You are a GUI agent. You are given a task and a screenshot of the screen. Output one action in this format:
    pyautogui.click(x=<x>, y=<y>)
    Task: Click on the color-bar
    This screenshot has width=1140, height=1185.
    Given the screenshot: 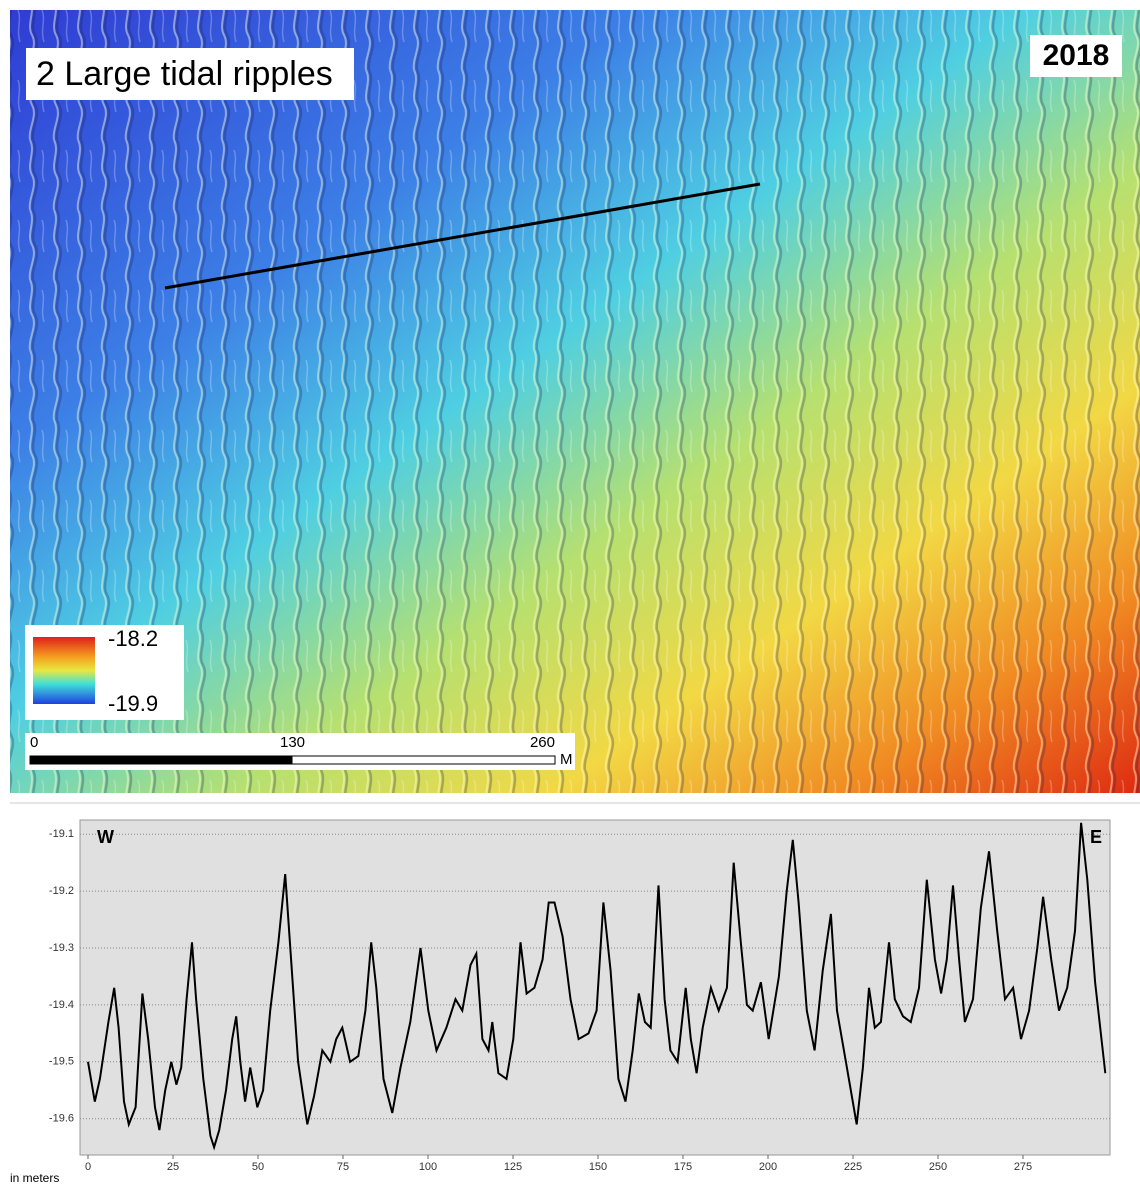 What is the action you would take?
    pyautogui.click(x=64, y=670)
    